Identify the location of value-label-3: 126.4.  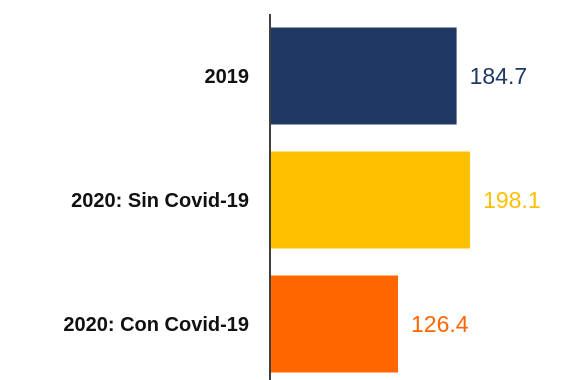
(440, 324).